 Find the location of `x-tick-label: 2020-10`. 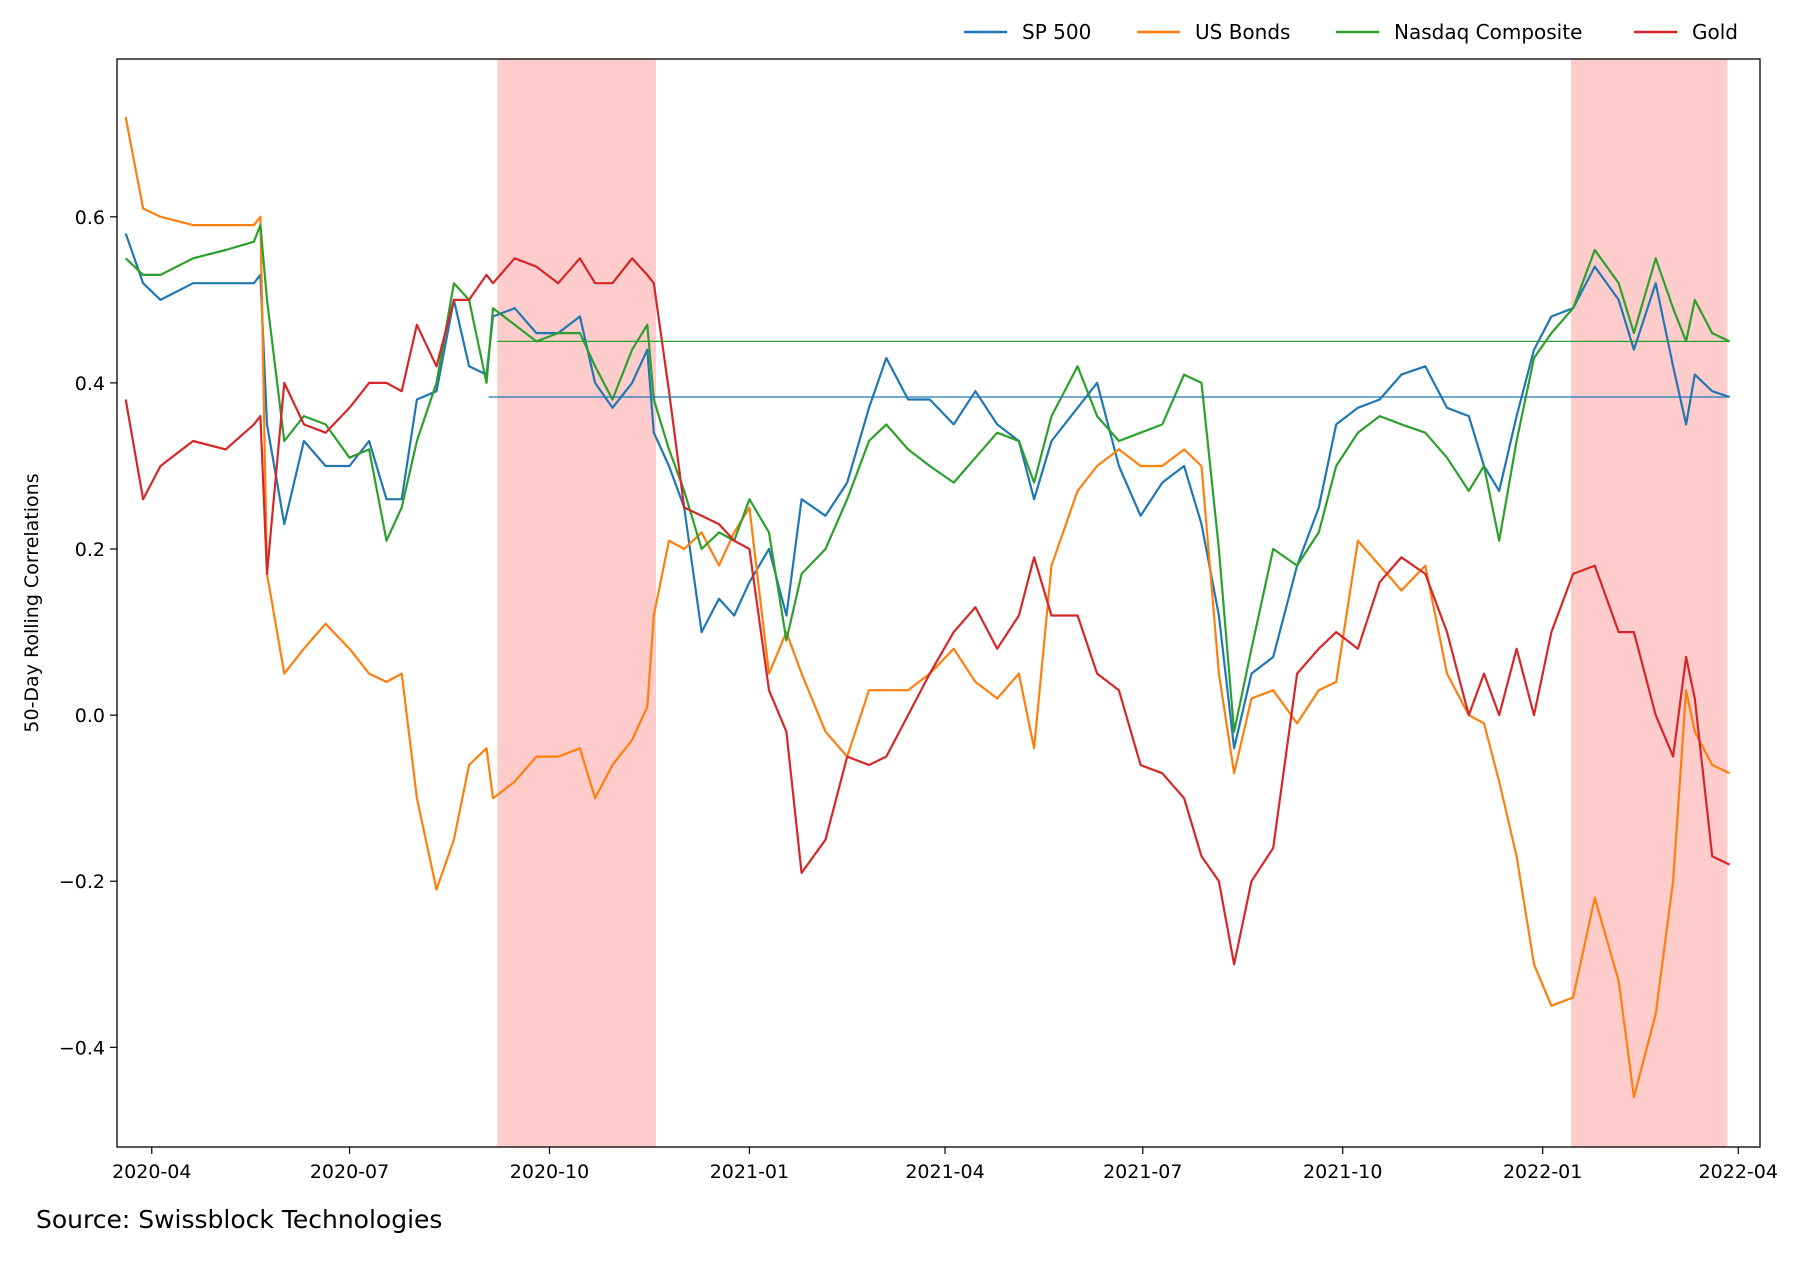

x-tick-label: 2020-10 is located at coordinates (549, 1172).